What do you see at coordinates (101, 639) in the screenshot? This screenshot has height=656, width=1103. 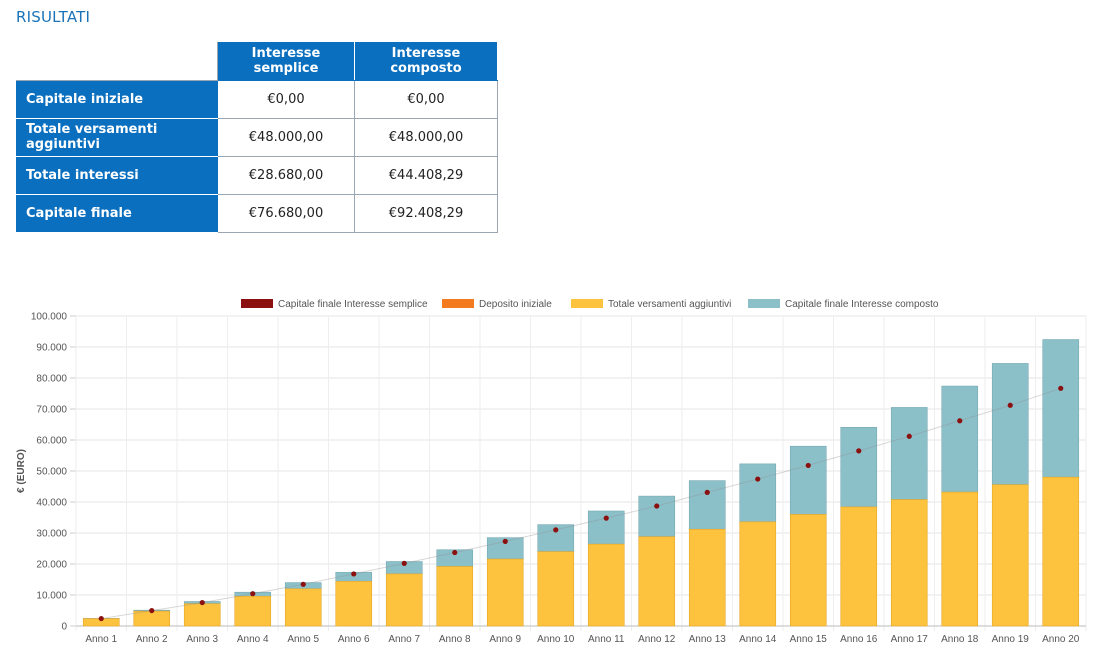 I see `x-tick-label: Anno 1` at bounding box center [101, 639].